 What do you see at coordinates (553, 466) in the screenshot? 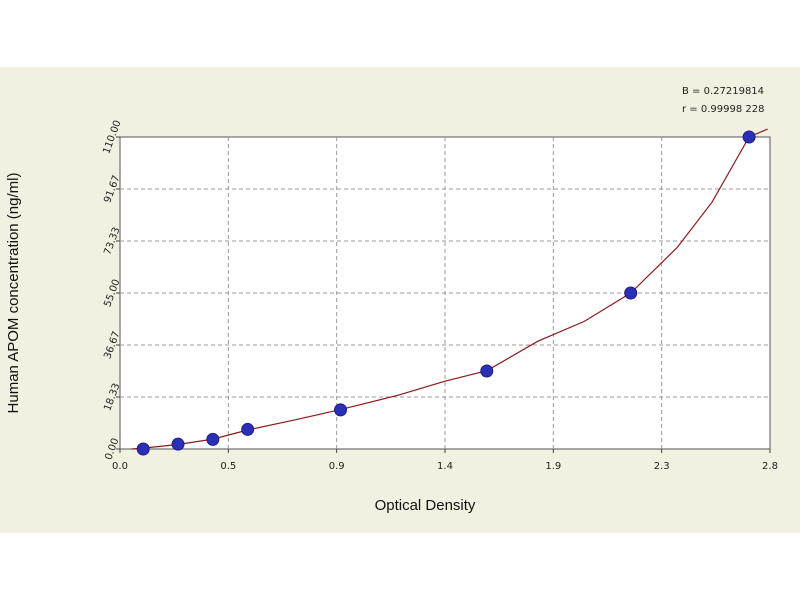
I see `x-tick-label: 1.9` at bounding box center [553, 466].